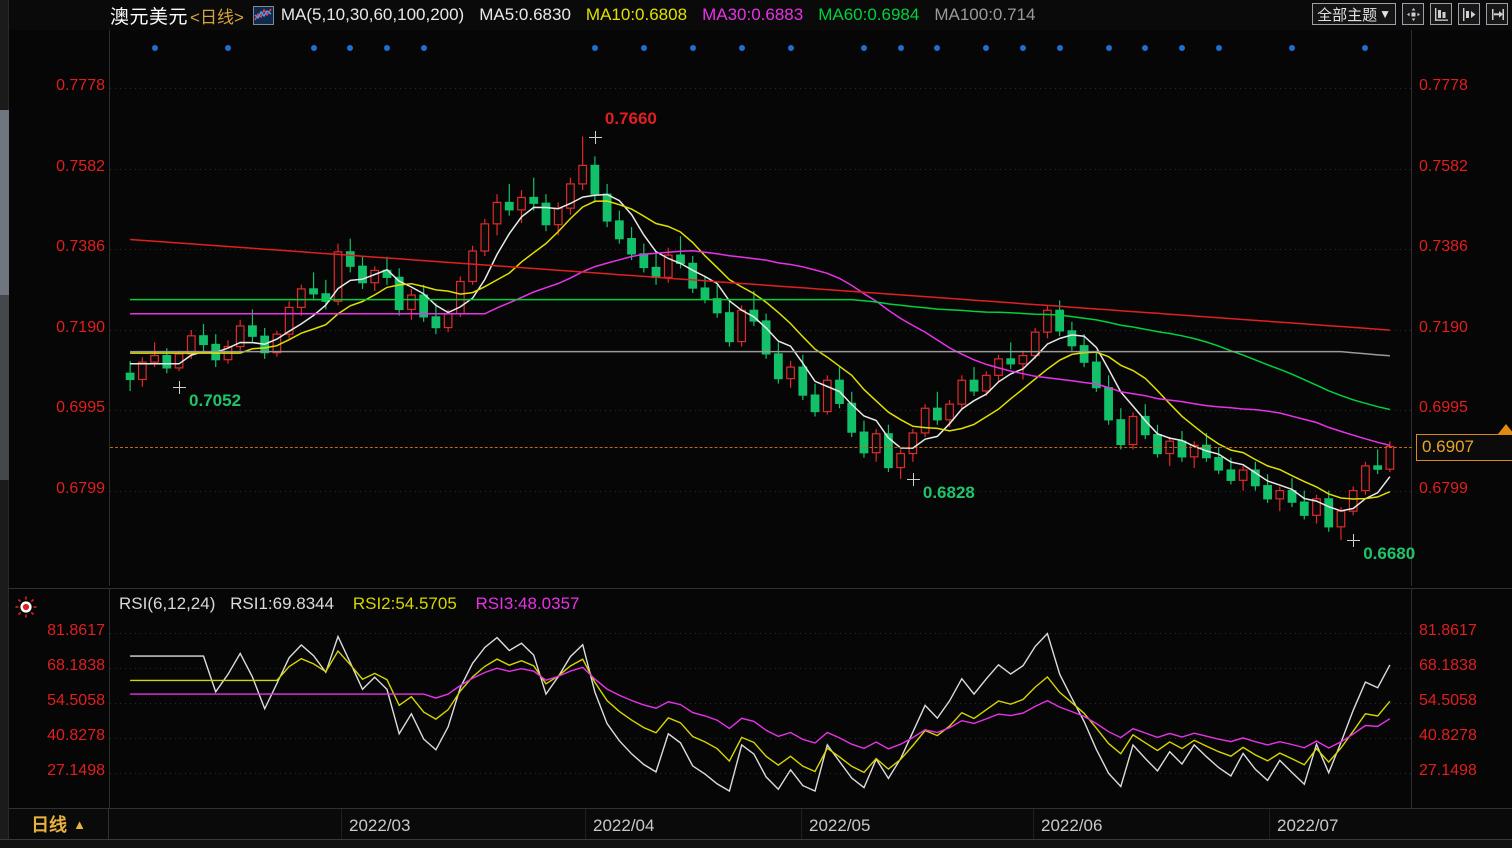 The height and width of the screenshot is (848, 1512). Describe the element at coordinates (80, 166) in the screenshot. I see `price-tick-label-left: 0.7582` at that location.